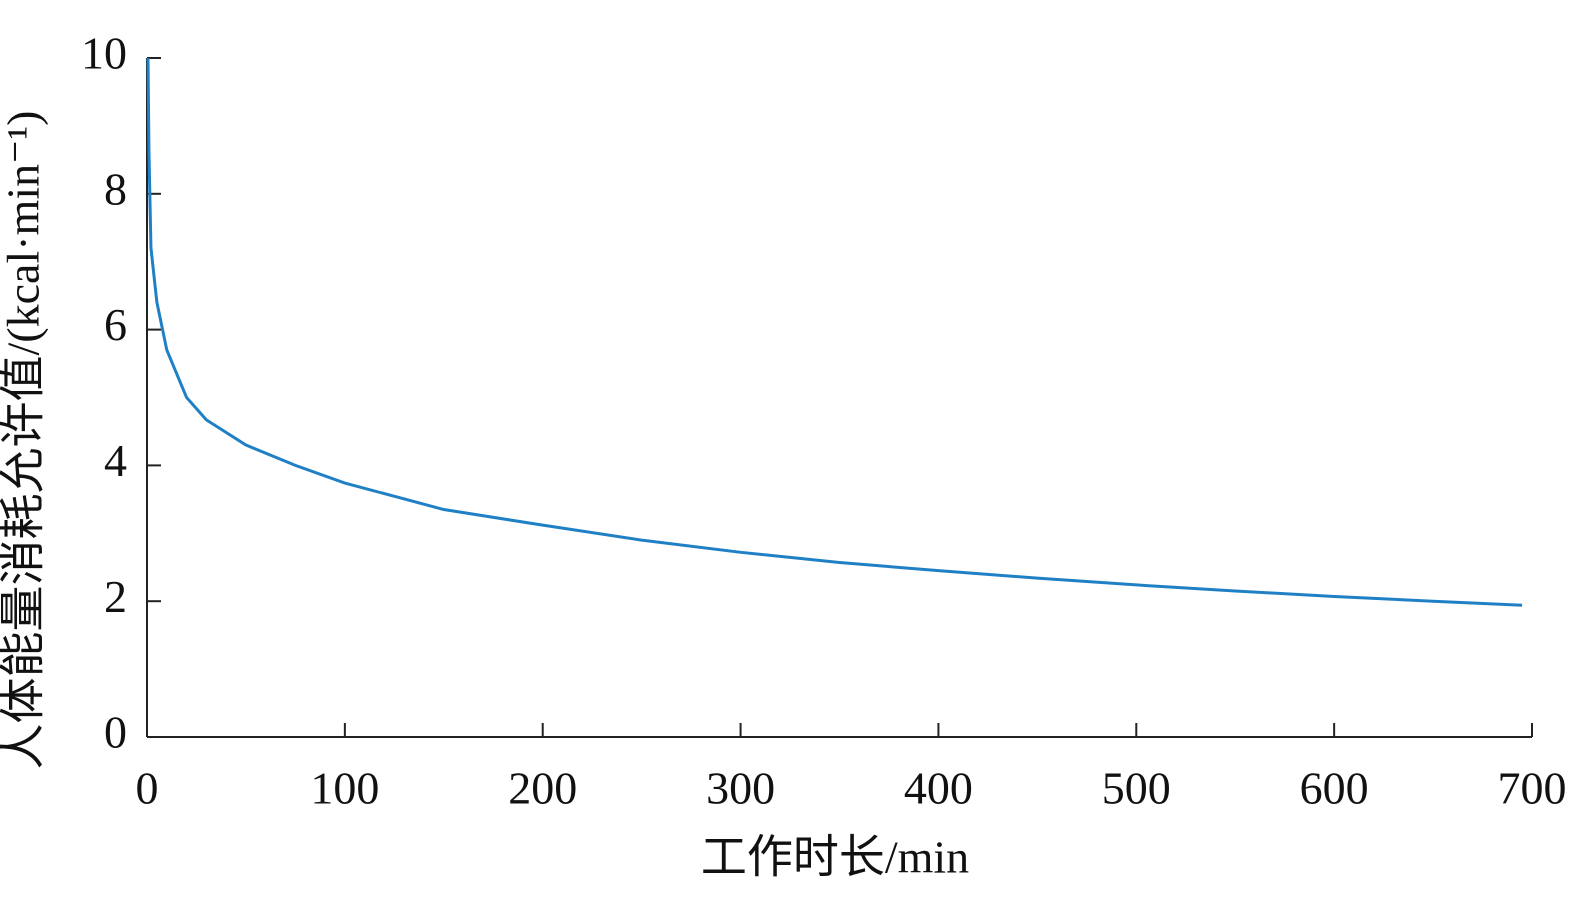  Describe the element at coordinates (115, 732) in the screenshot. I see `y-tick-label: 0` at that location.